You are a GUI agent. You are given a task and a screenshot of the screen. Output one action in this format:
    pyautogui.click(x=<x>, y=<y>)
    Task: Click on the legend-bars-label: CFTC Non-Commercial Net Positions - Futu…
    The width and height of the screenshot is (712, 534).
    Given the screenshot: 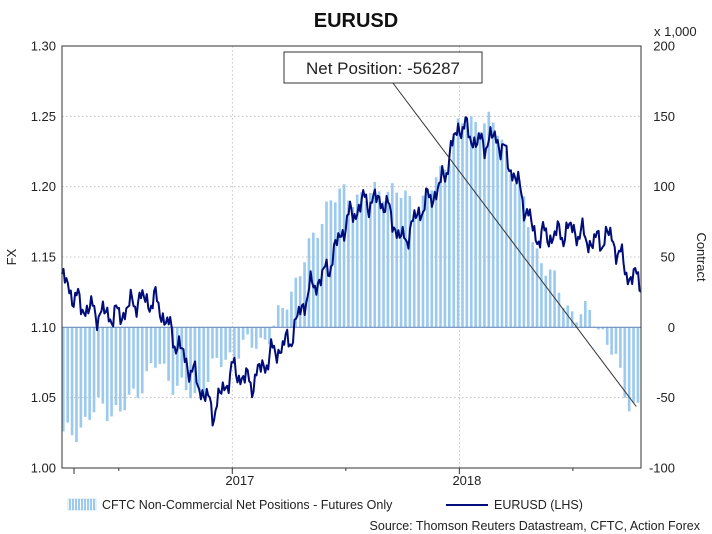 What is the action you would take?
    pyautogui.click(x=247, y=505)
    